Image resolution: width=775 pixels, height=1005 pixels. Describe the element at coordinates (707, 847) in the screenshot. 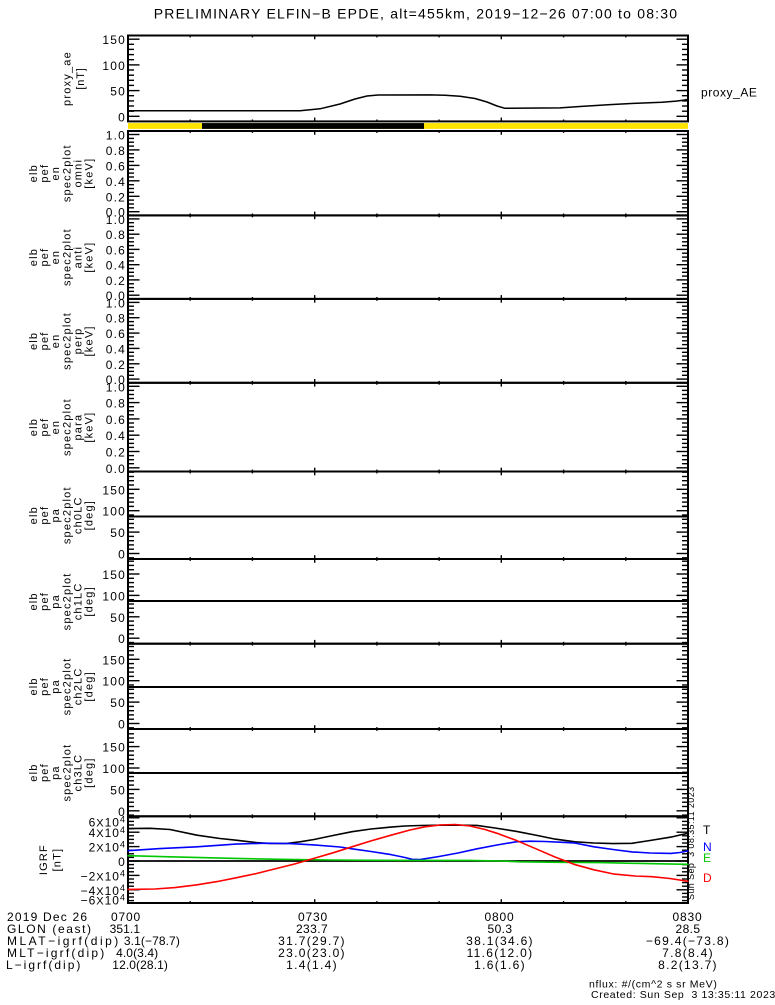

I see `svg-text: N` at that location.